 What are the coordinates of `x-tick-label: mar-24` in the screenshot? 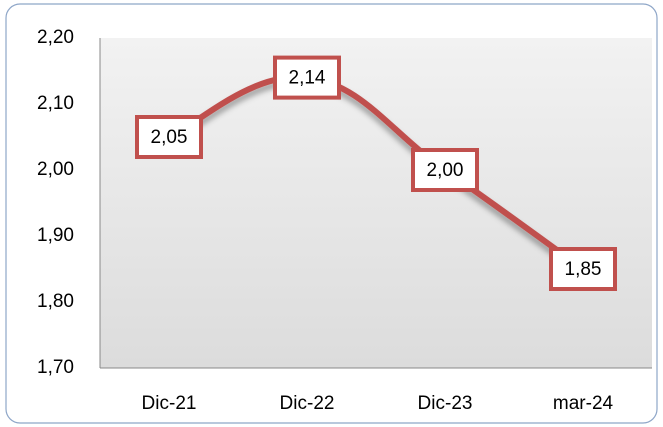 It's located at (583, 403).